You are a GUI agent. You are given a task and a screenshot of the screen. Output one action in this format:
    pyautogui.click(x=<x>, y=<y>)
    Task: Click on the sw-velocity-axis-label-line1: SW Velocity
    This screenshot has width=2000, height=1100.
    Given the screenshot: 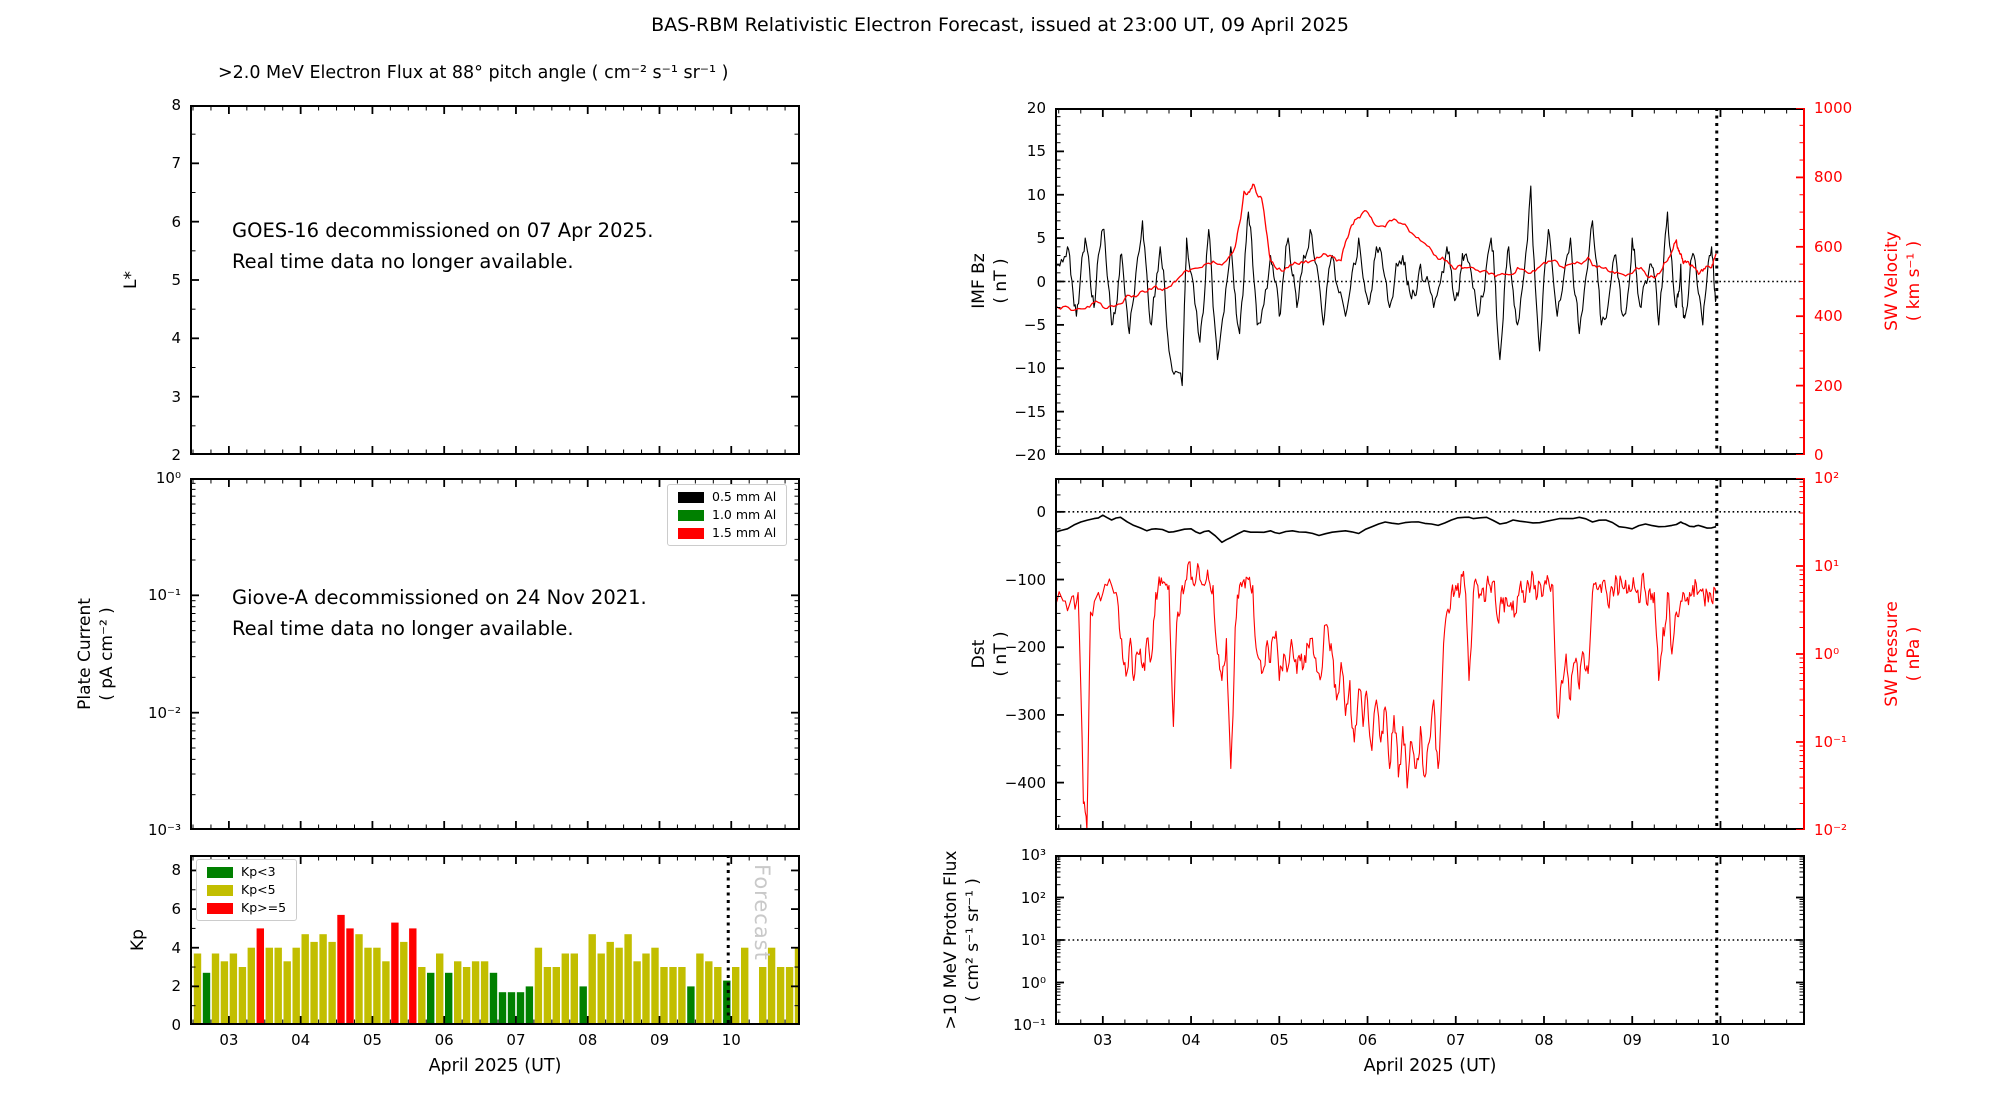 What is the action you would take?
    pyautogui.click(x=1892, y=281)
    